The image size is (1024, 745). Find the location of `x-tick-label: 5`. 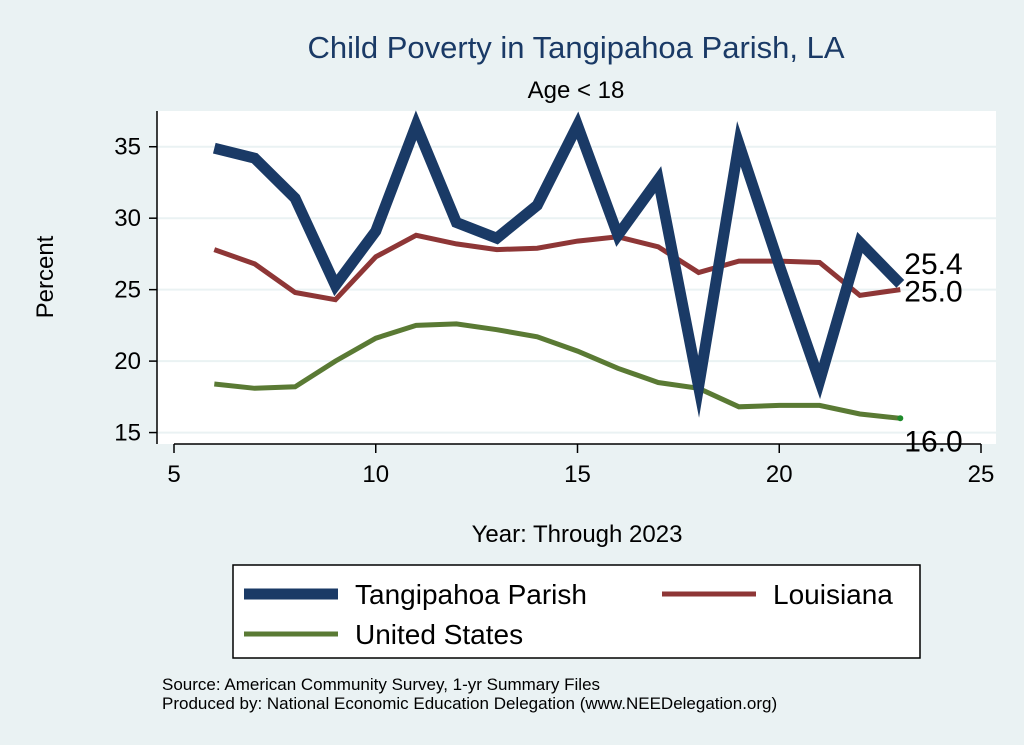

x-tick-label: 5 is located at coordinates (173, 474).